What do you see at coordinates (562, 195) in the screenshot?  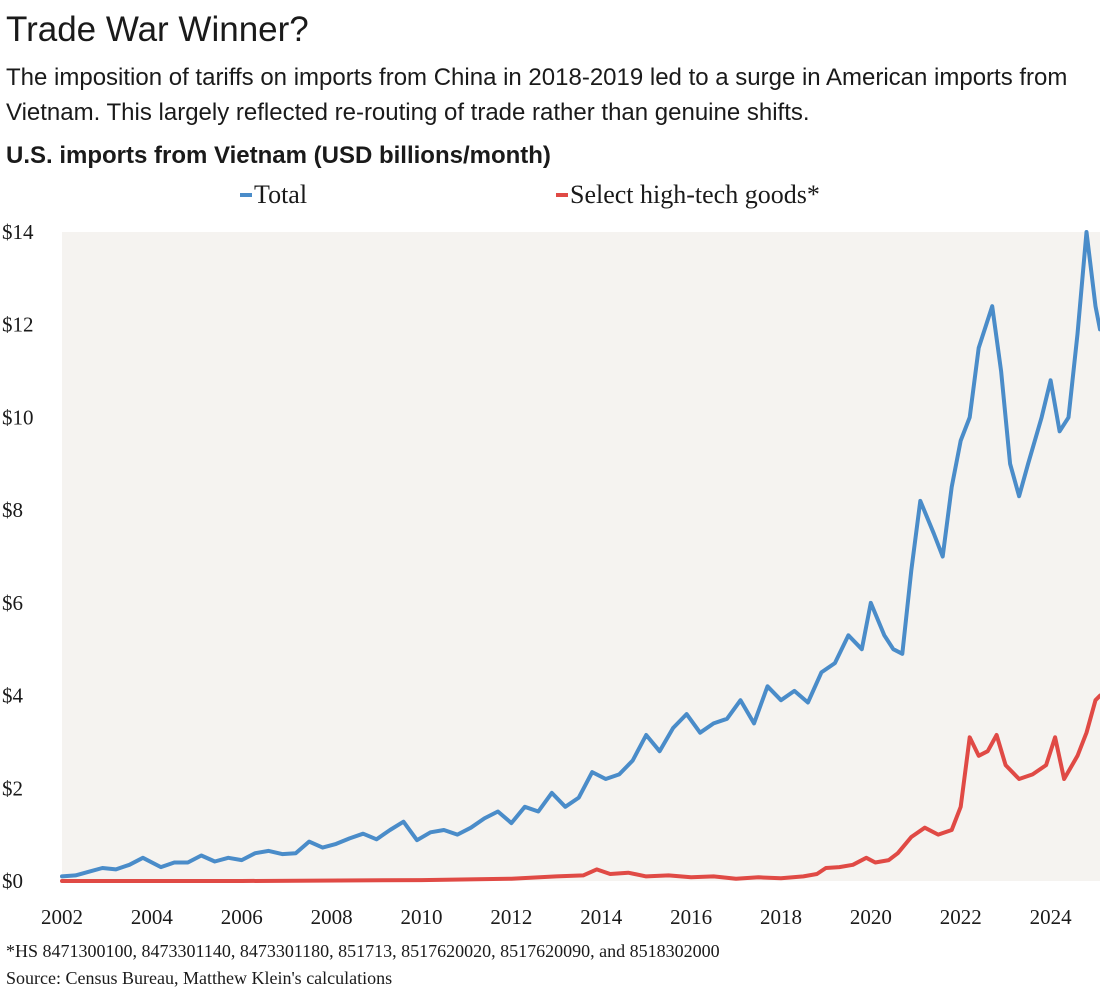 I see `legend-swatch-tech` at bounding box center [562, 195].